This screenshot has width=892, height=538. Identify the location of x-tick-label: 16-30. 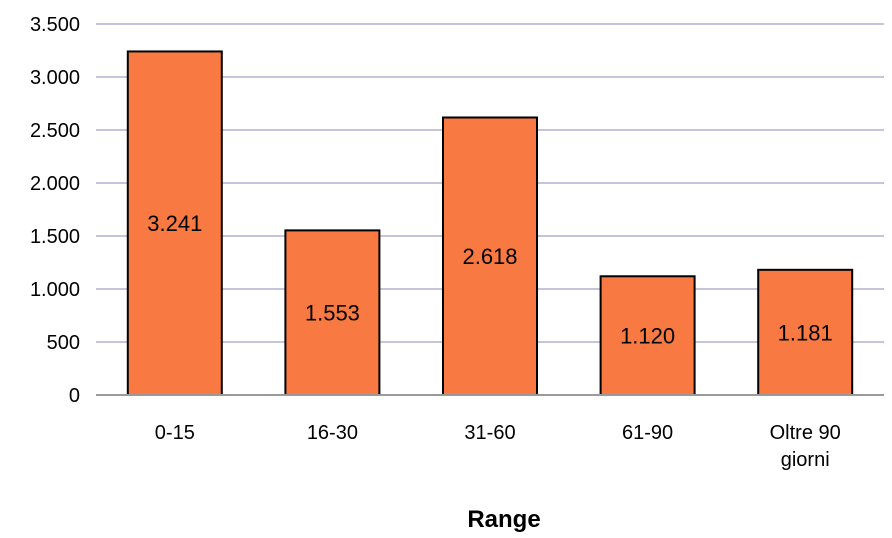
(332, 433).